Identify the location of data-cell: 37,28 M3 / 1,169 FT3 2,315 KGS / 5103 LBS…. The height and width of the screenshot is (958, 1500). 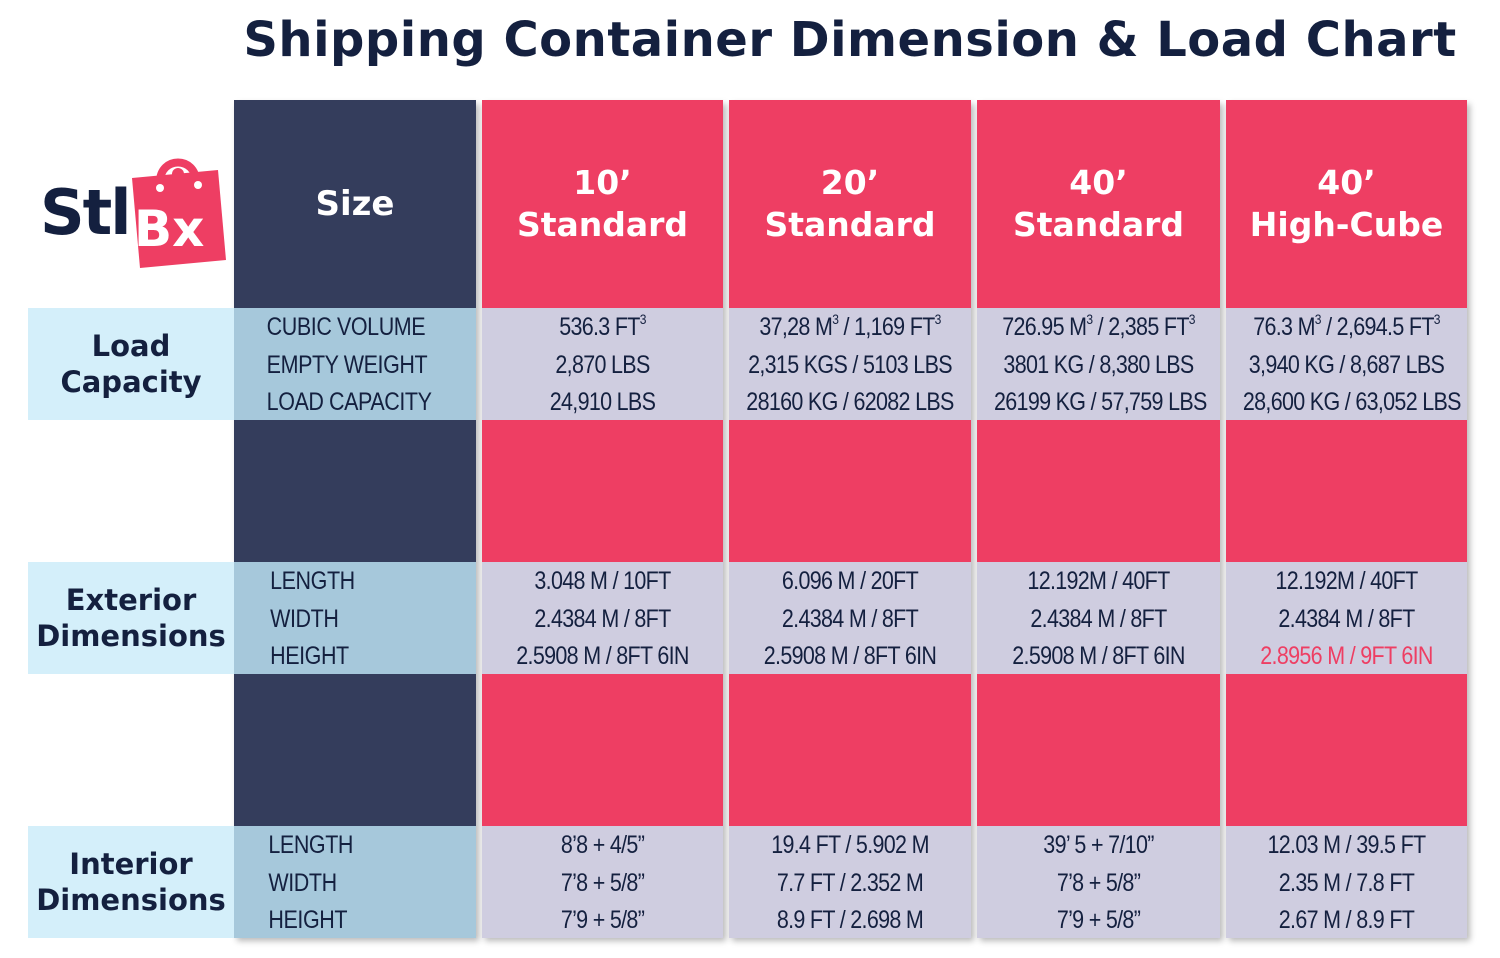
(850, 364).